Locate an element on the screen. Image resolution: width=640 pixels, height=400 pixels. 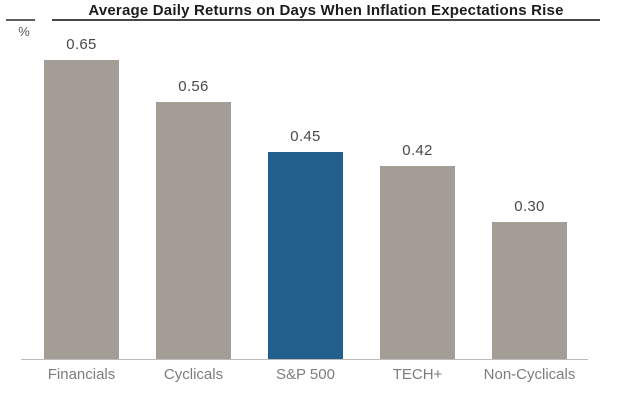
title-underline is located at coordinates (326, 20).